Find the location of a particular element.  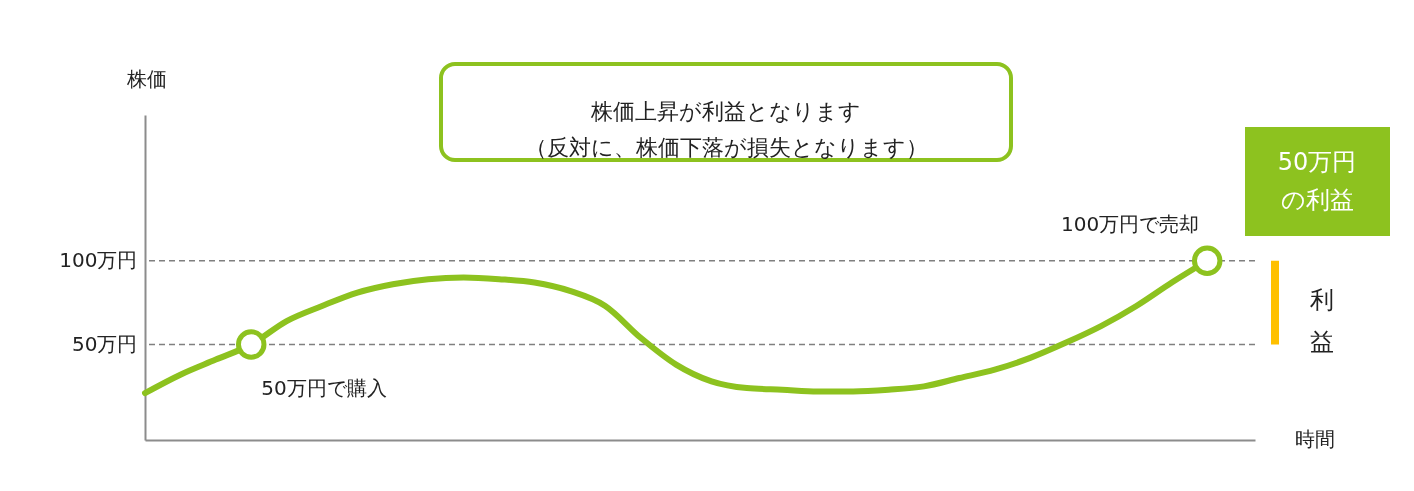

annotation: 100万円で売却 is located at coordinates (1130, 223).